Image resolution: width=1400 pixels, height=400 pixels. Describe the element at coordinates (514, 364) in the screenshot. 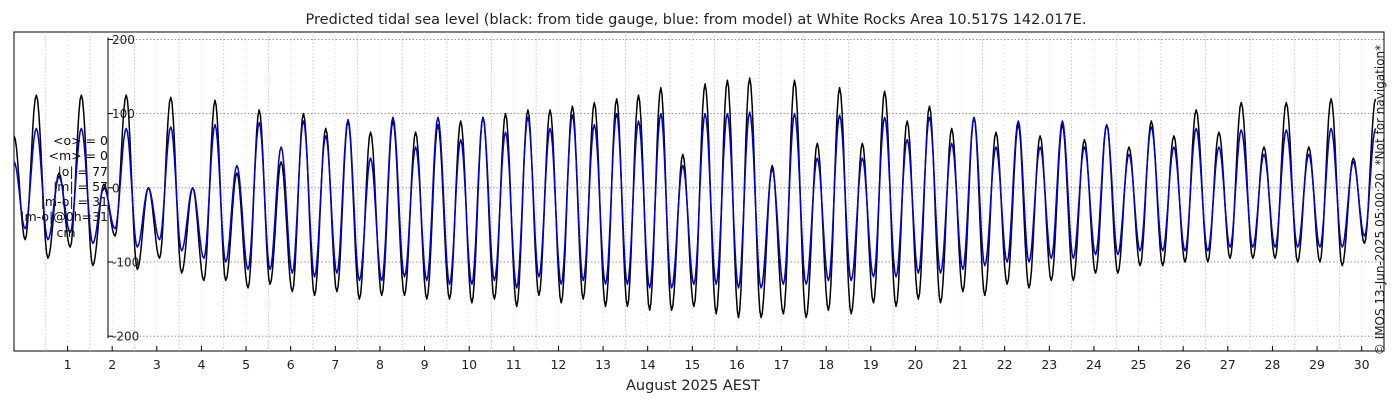

I see `x-tick-label-11: 11` at that location.